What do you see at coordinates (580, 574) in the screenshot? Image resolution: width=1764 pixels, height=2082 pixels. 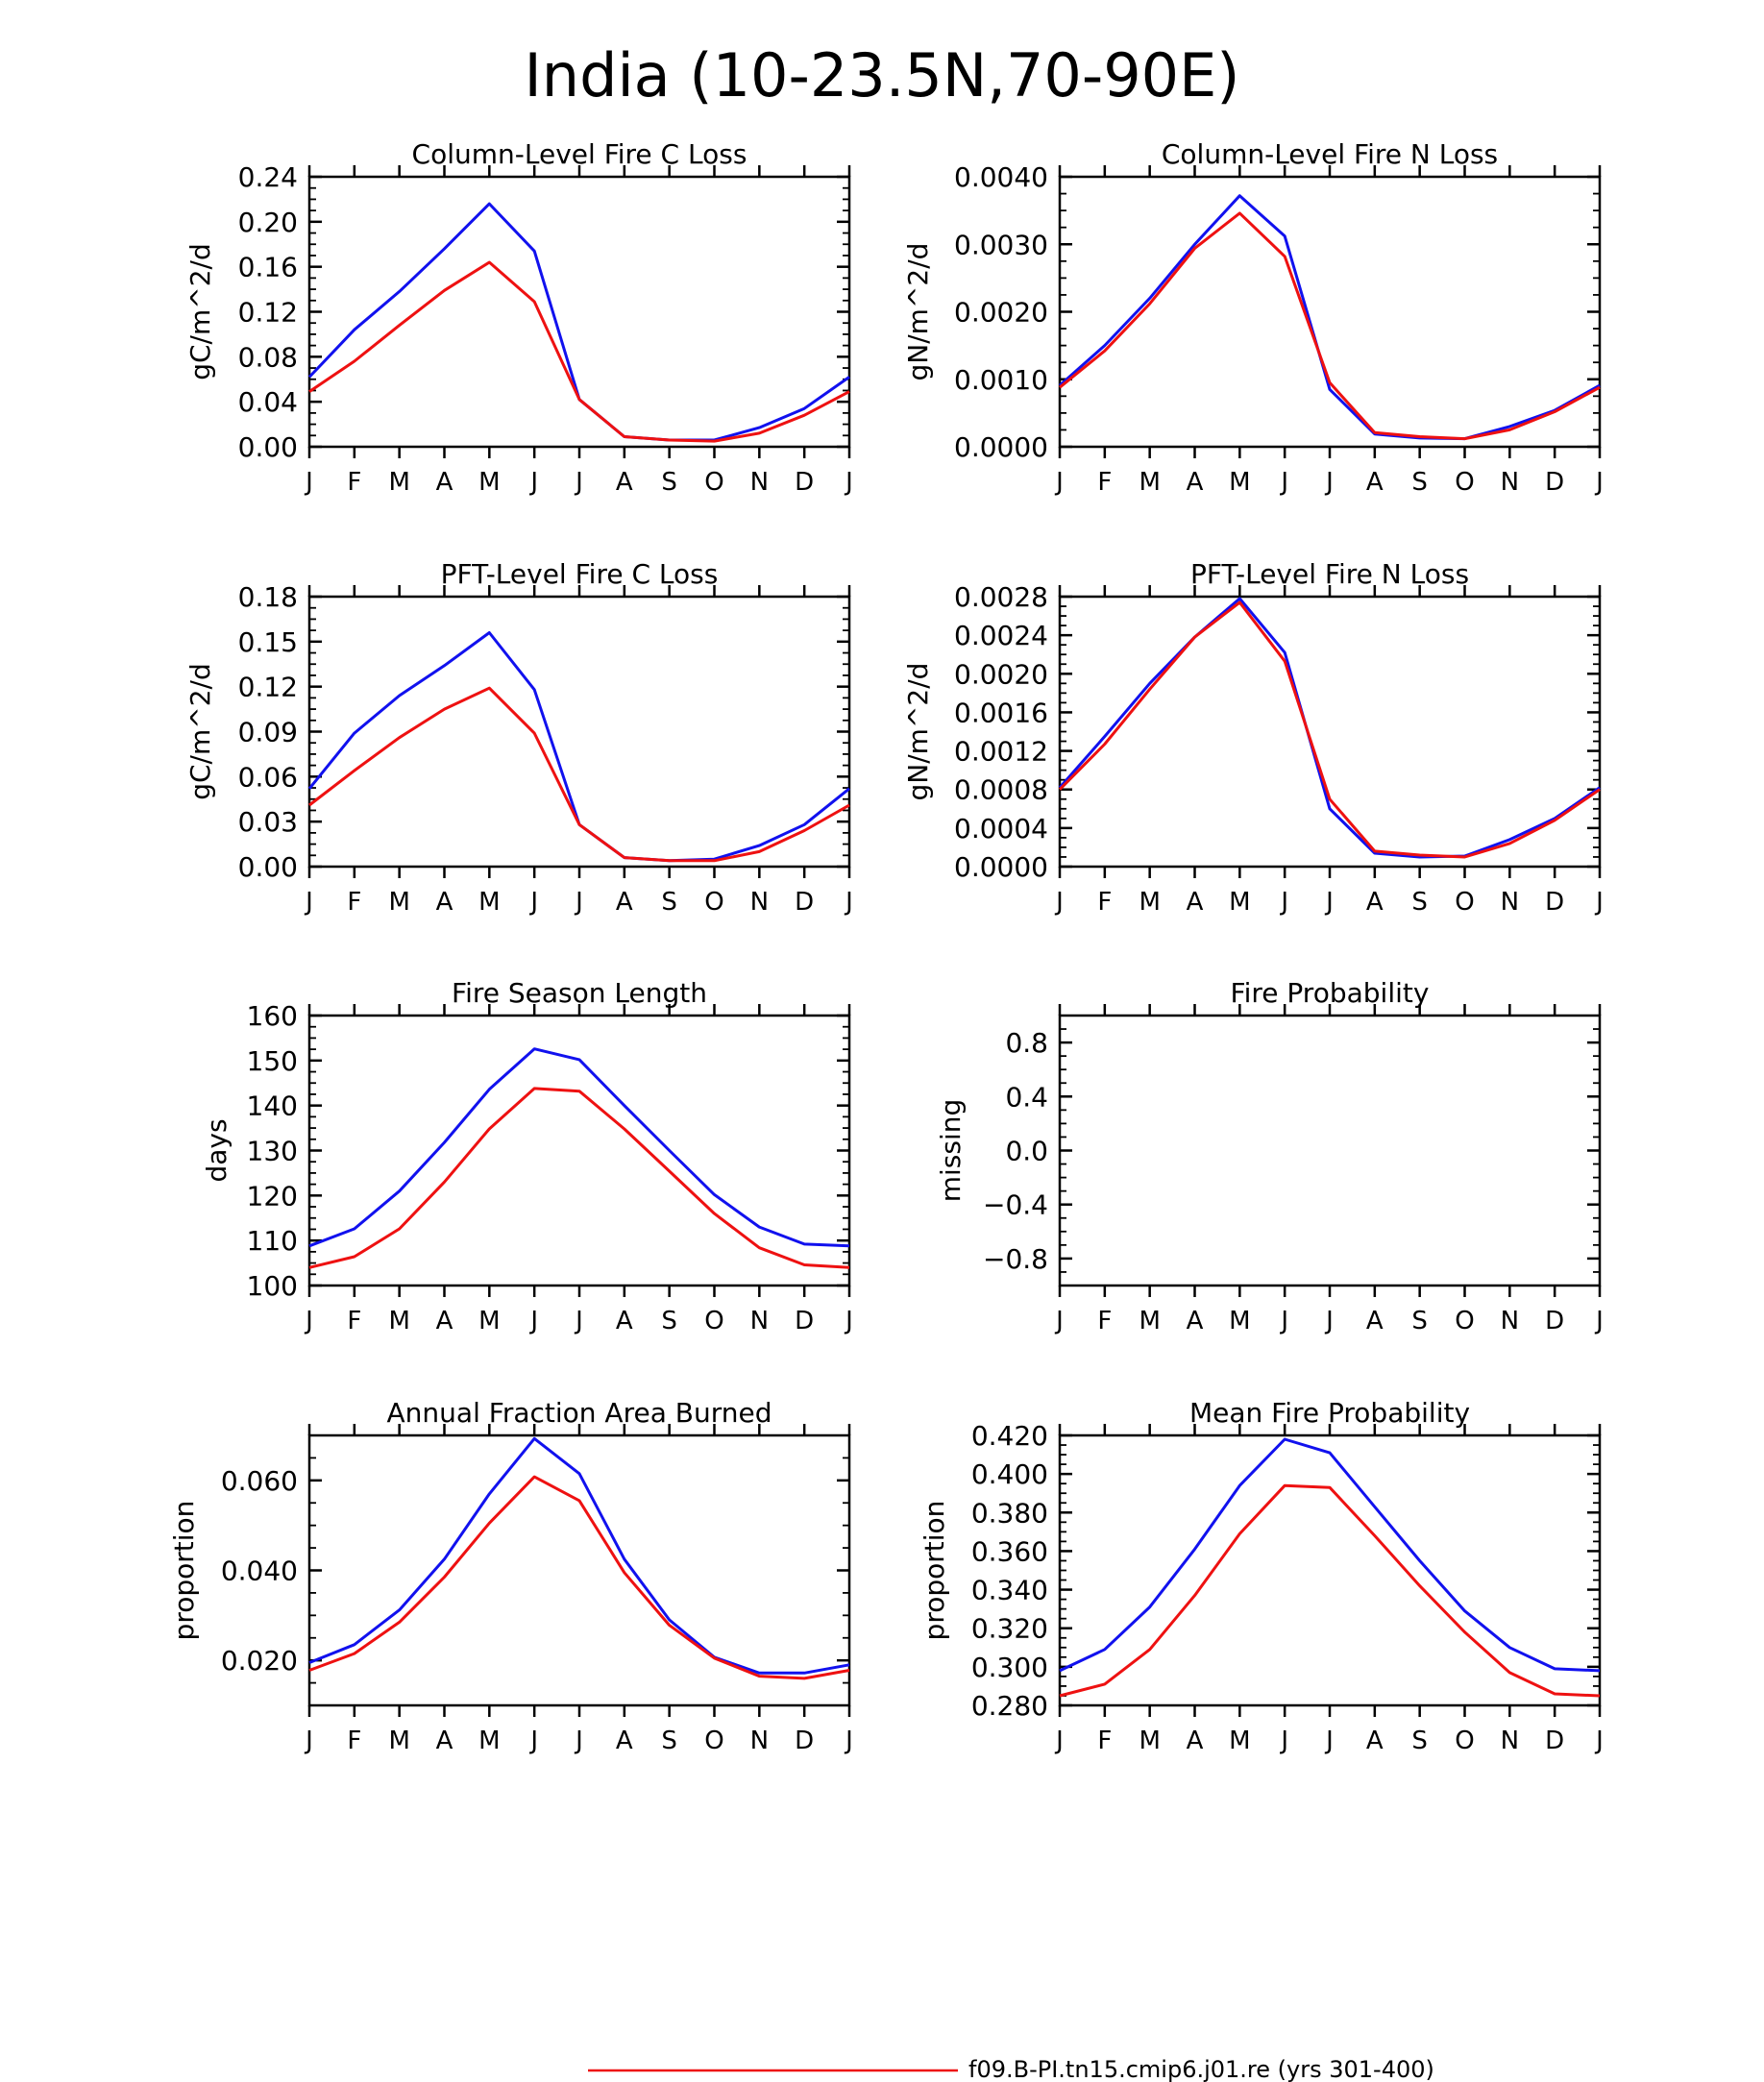 I see `panel-title: PFT-Level Fire C Loss` at bounding box center [580, 574].